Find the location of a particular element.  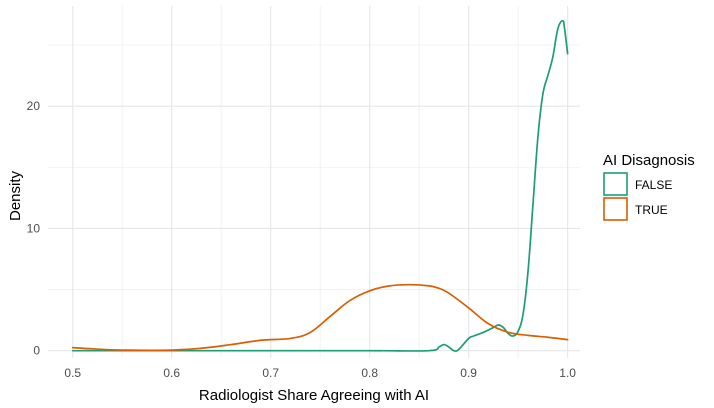

legend-label-true: TRUE is located at coordinates (651, 210).